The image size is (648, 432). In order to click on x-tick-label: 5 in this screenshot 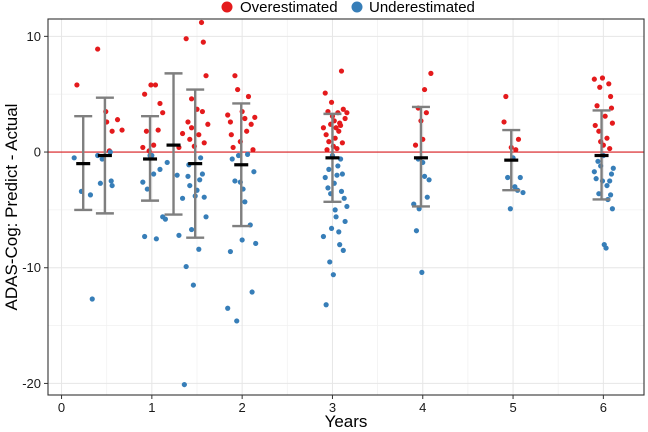, I will do `click(512, 407)`.